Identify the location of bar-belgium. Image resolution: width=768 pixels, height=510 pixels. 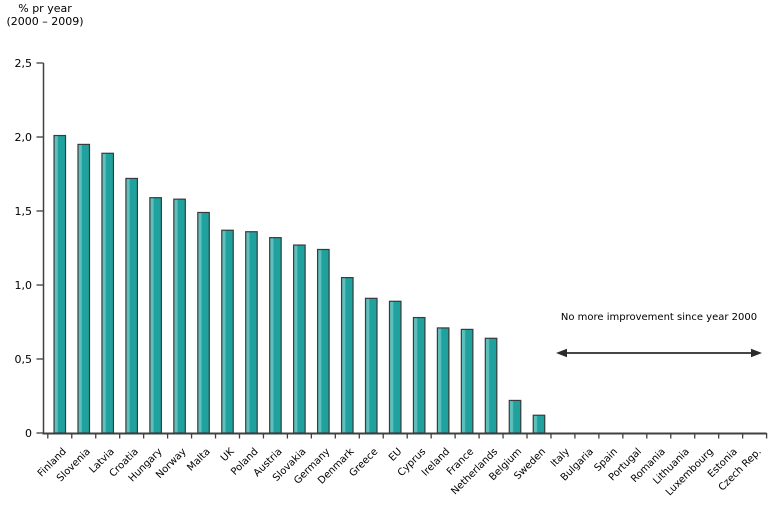
(515, 416).